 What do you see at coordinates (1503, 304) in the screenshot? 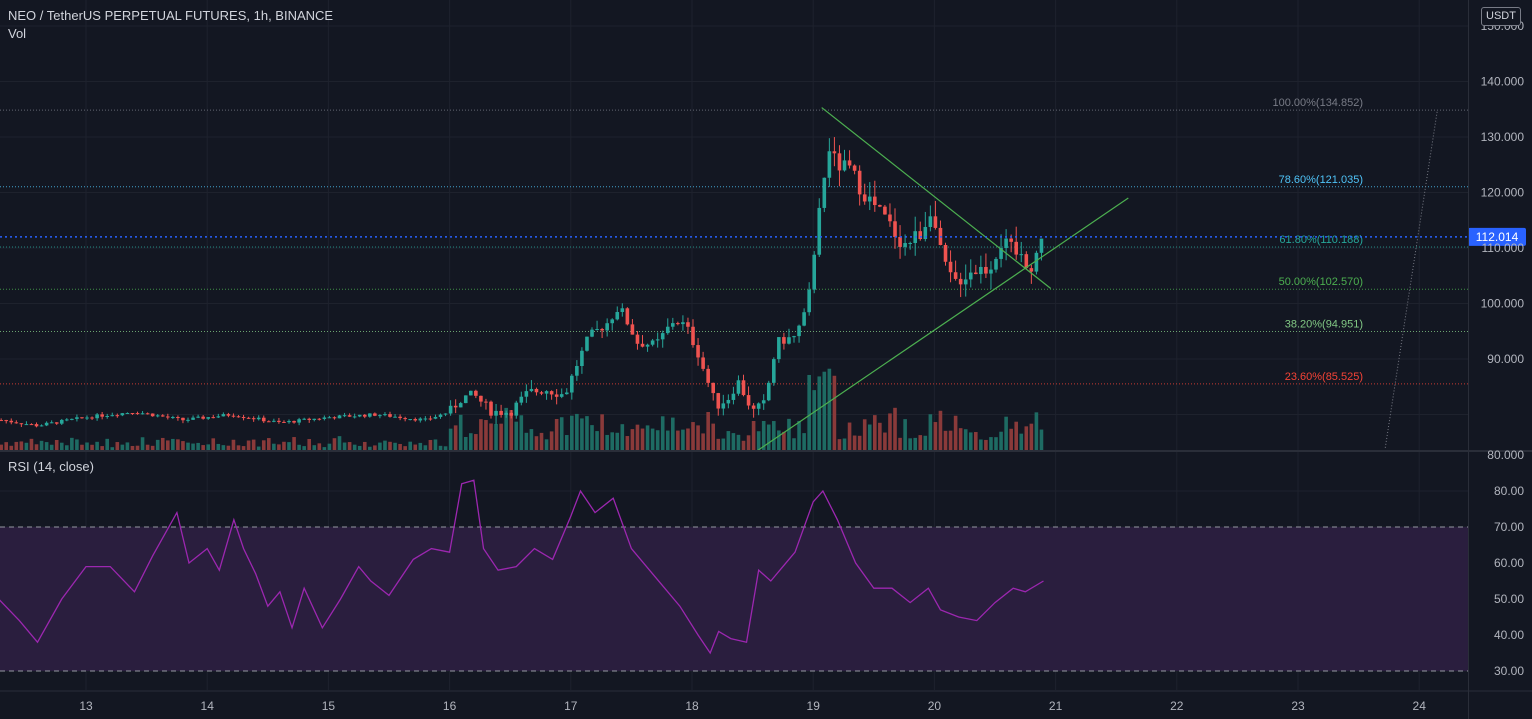
I see `price-tick-label: 100.000` at bounding box center [1503, 304].